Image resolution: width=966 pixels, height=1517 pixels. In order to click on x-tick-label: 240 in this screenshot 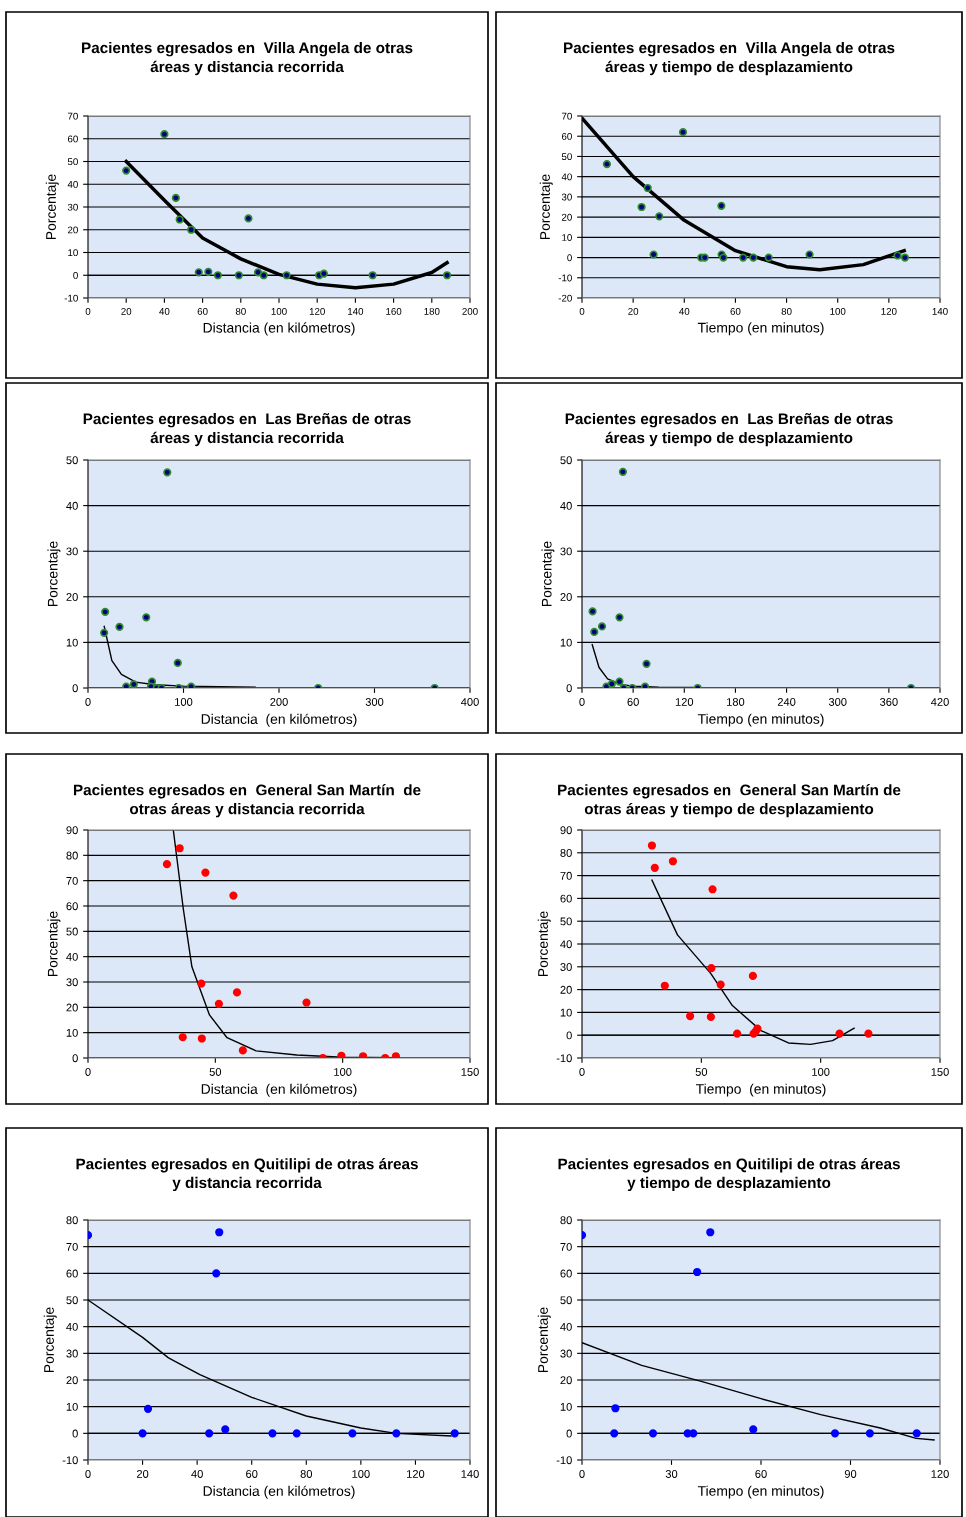, I will do `click(786, 702)`.